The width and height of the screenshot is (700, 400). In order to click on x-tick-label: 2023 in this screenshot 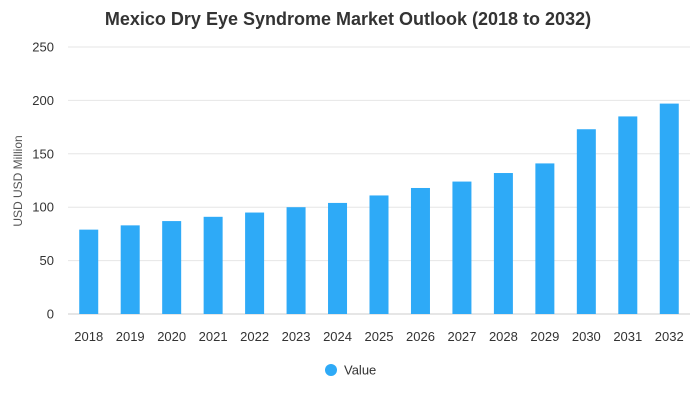, I will do `click(296, 336)`.